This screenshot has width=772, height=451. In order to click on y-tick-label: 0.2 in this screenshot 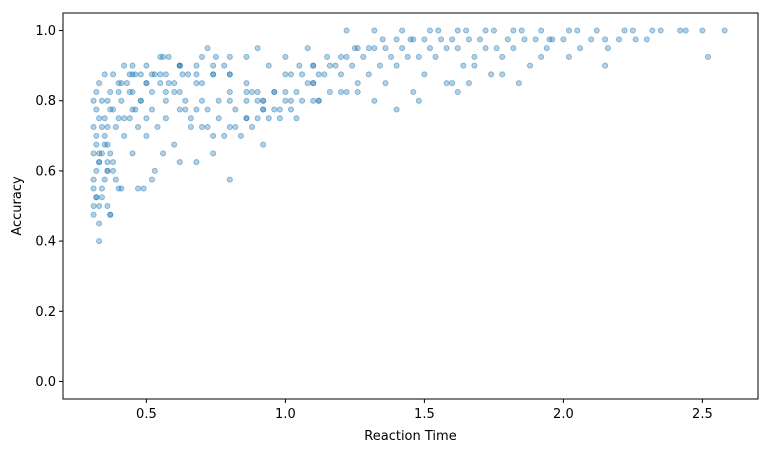, I will do `click(45, 312)`.